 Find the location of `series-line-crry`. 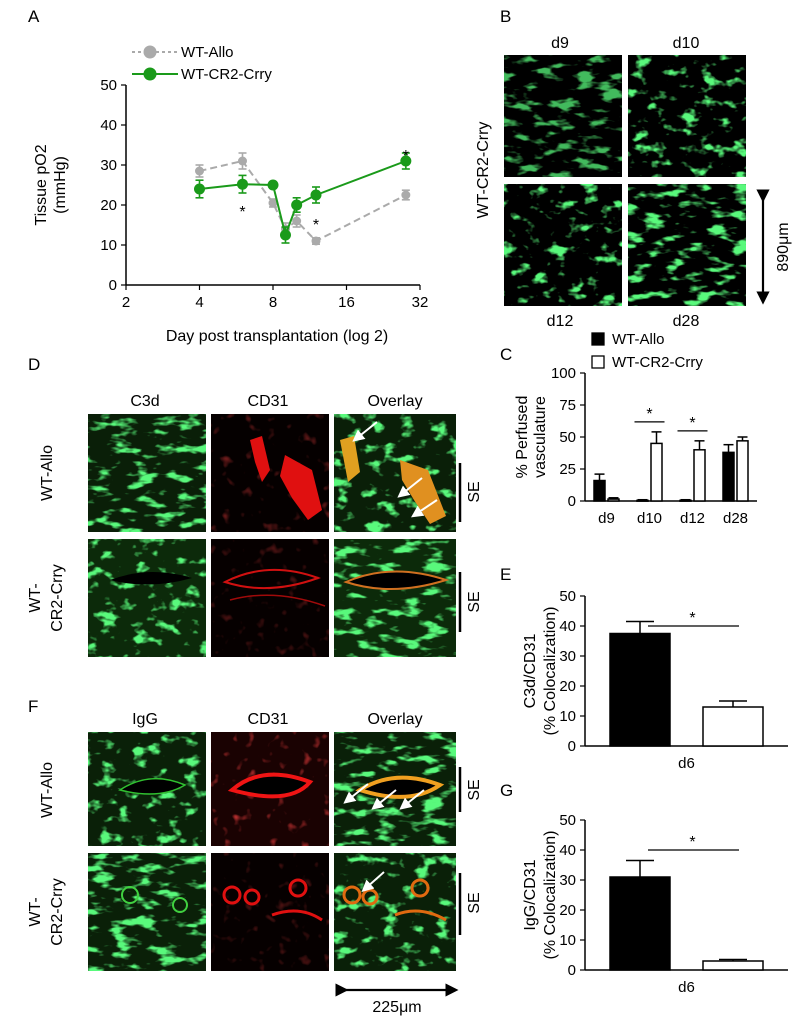

series-line-crry is located at coordinates (303, 199).